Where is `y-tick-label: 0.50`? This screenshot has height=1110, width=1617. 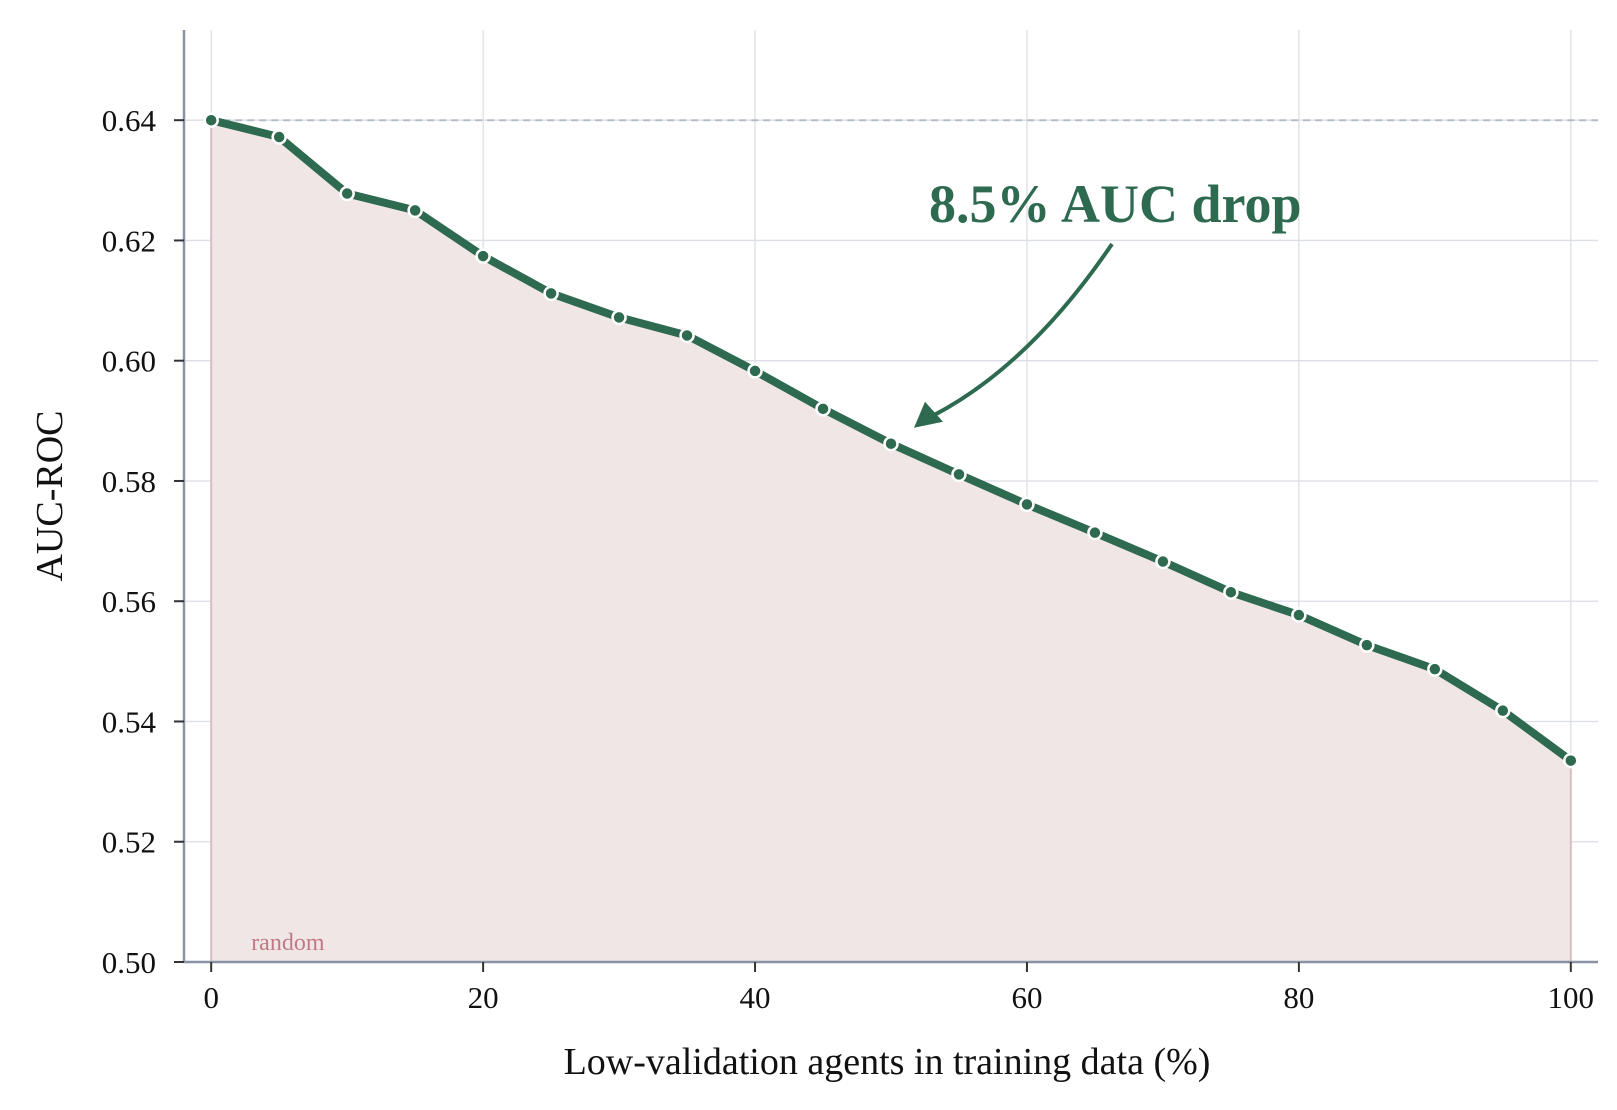 y-tick-label: 0.50 is located at coordinates (129, 962).